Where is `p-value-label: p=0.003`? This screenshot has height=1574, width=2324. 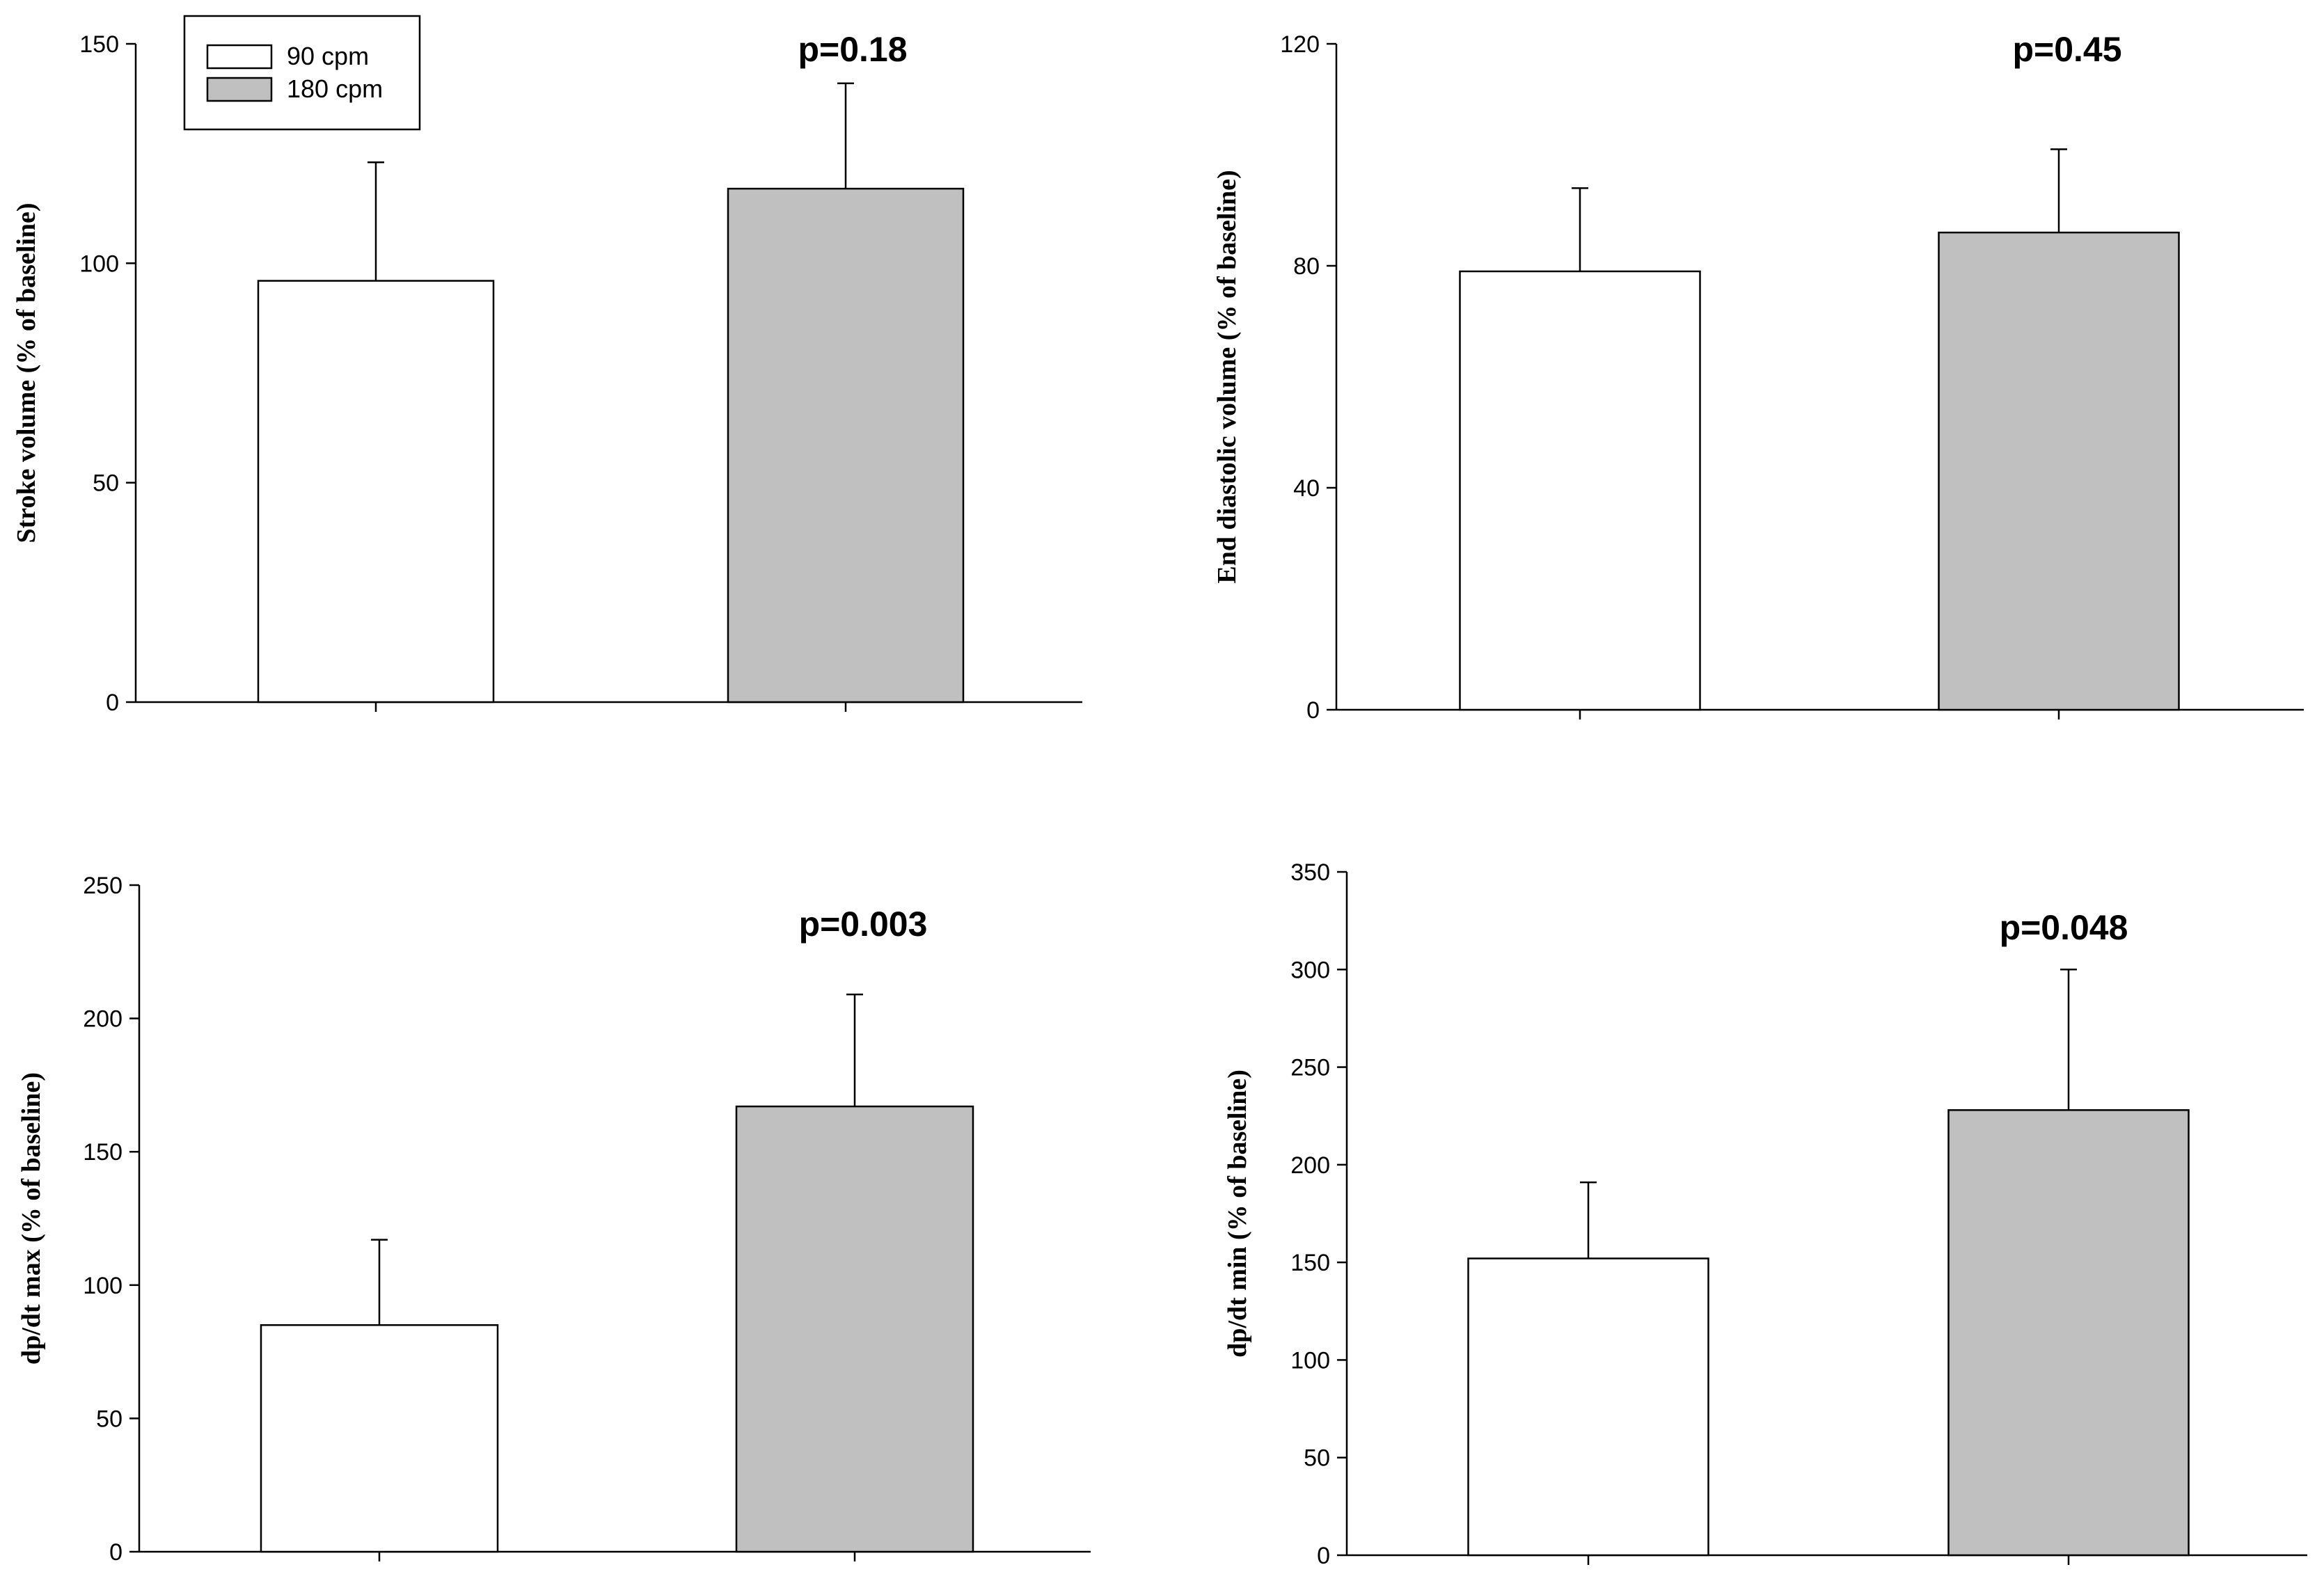 p-value-label: p=0.003 is located at coordinates (863, 925).